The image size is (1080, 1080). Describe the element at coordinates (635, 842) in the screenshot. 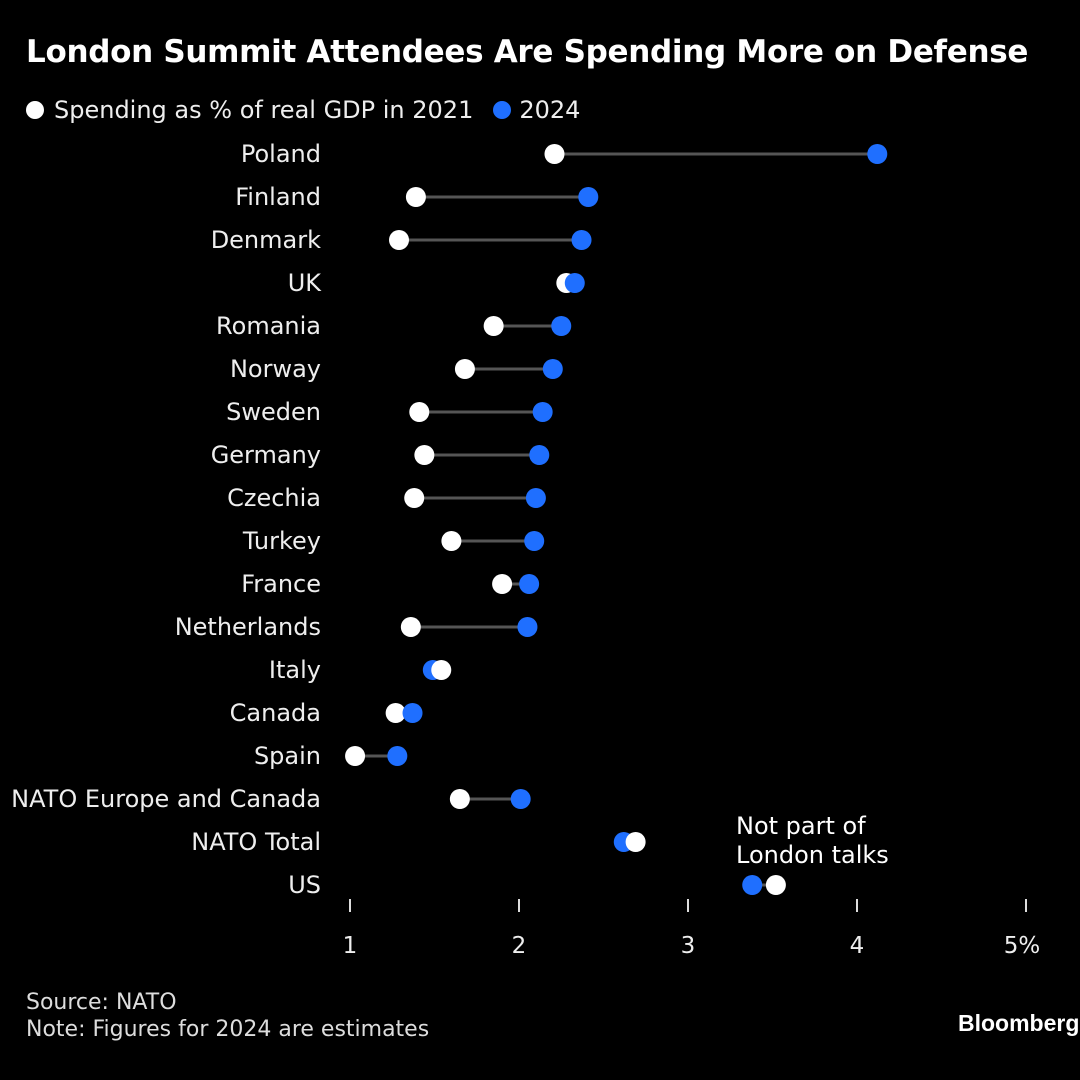

I see `dot-2021-nato-total` at that location.